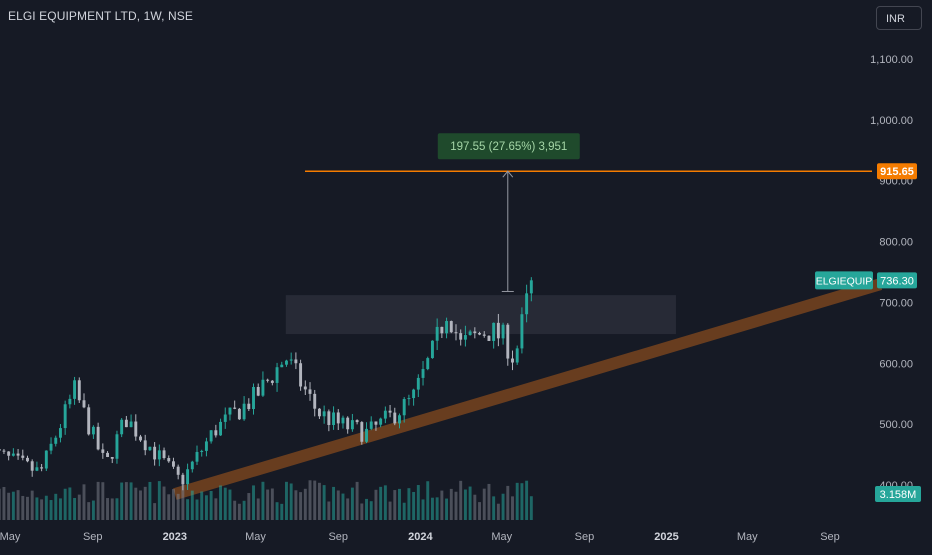  What do you see at coordinates (480, 315) in the screenshot?
I see `support-zone-layer` at bounding box center [480, 315].